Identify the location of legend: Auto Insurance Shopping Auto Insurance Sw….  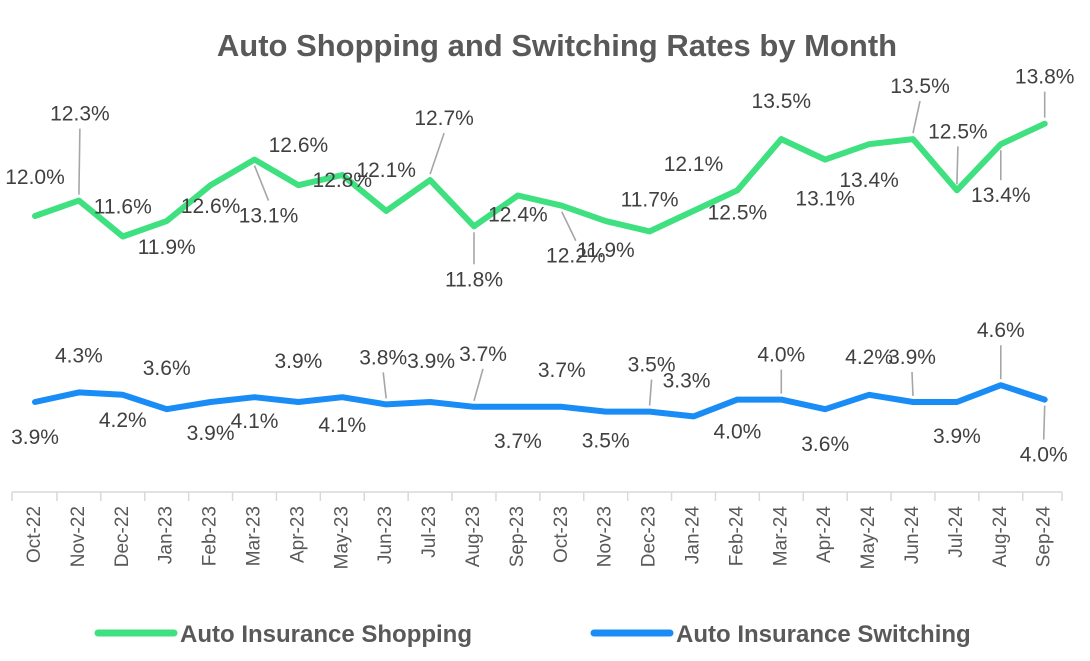
(532, 634).